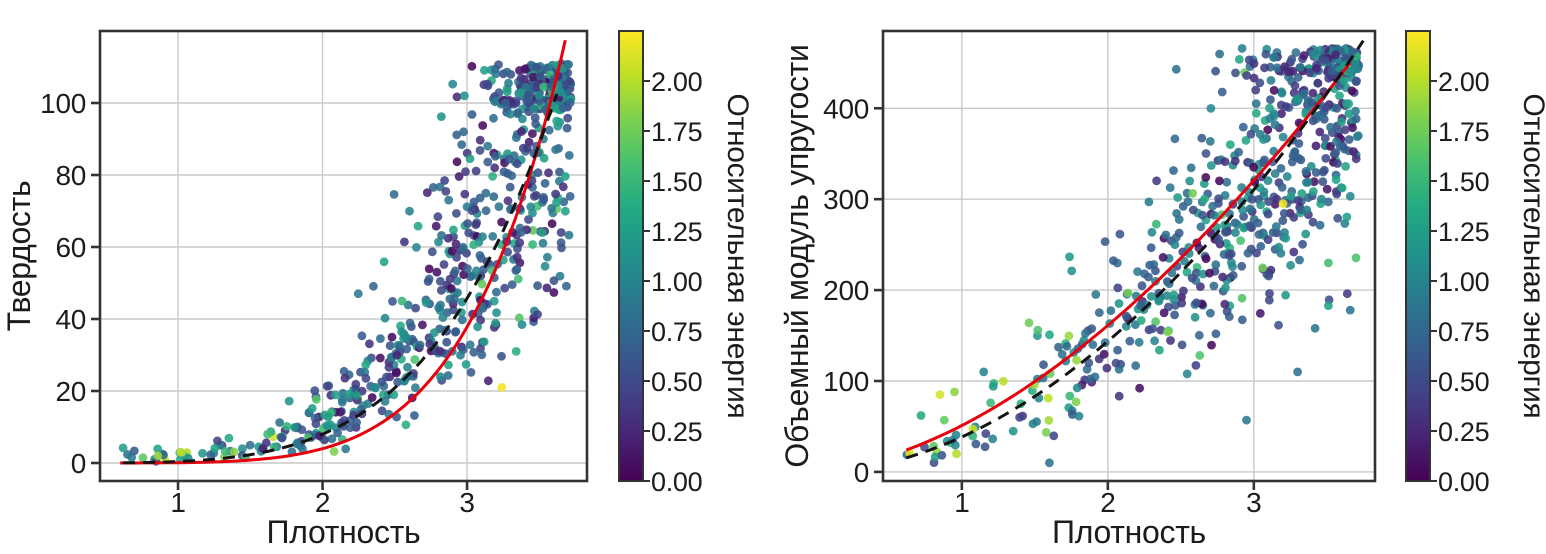 The height and width of the screenshot is (554, 1546). Describe the element at coordinates (70, 175) in the screenshot. I see `y-tick-label: 80` at that location.